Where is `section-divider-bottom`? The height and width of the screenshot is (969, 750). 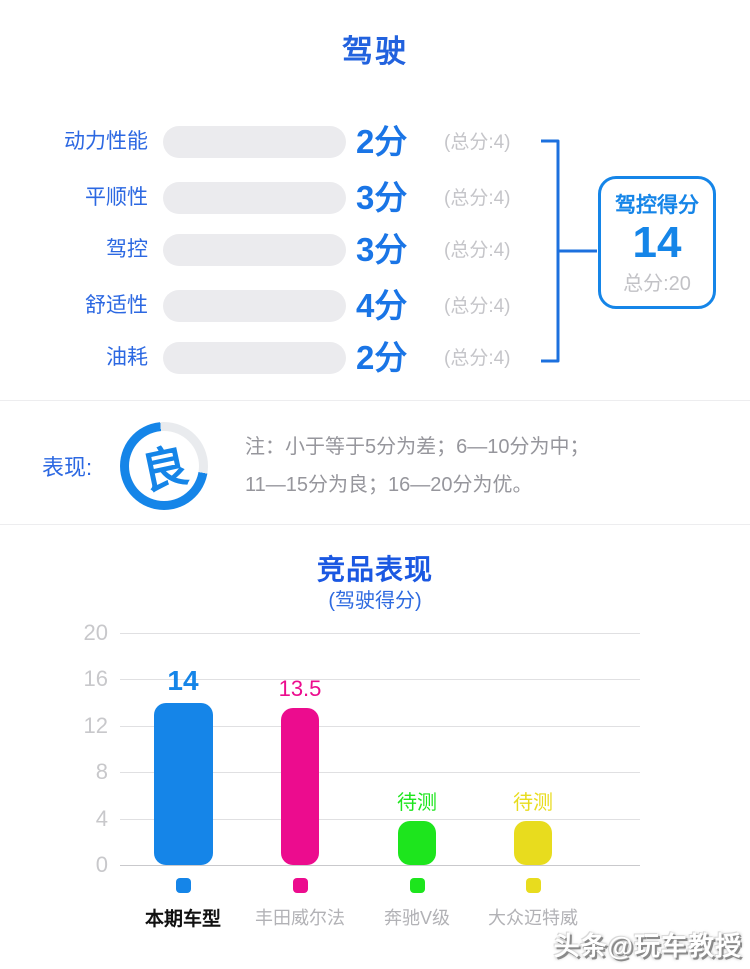 section-divider-bottom is located at coordinates (375, 524).